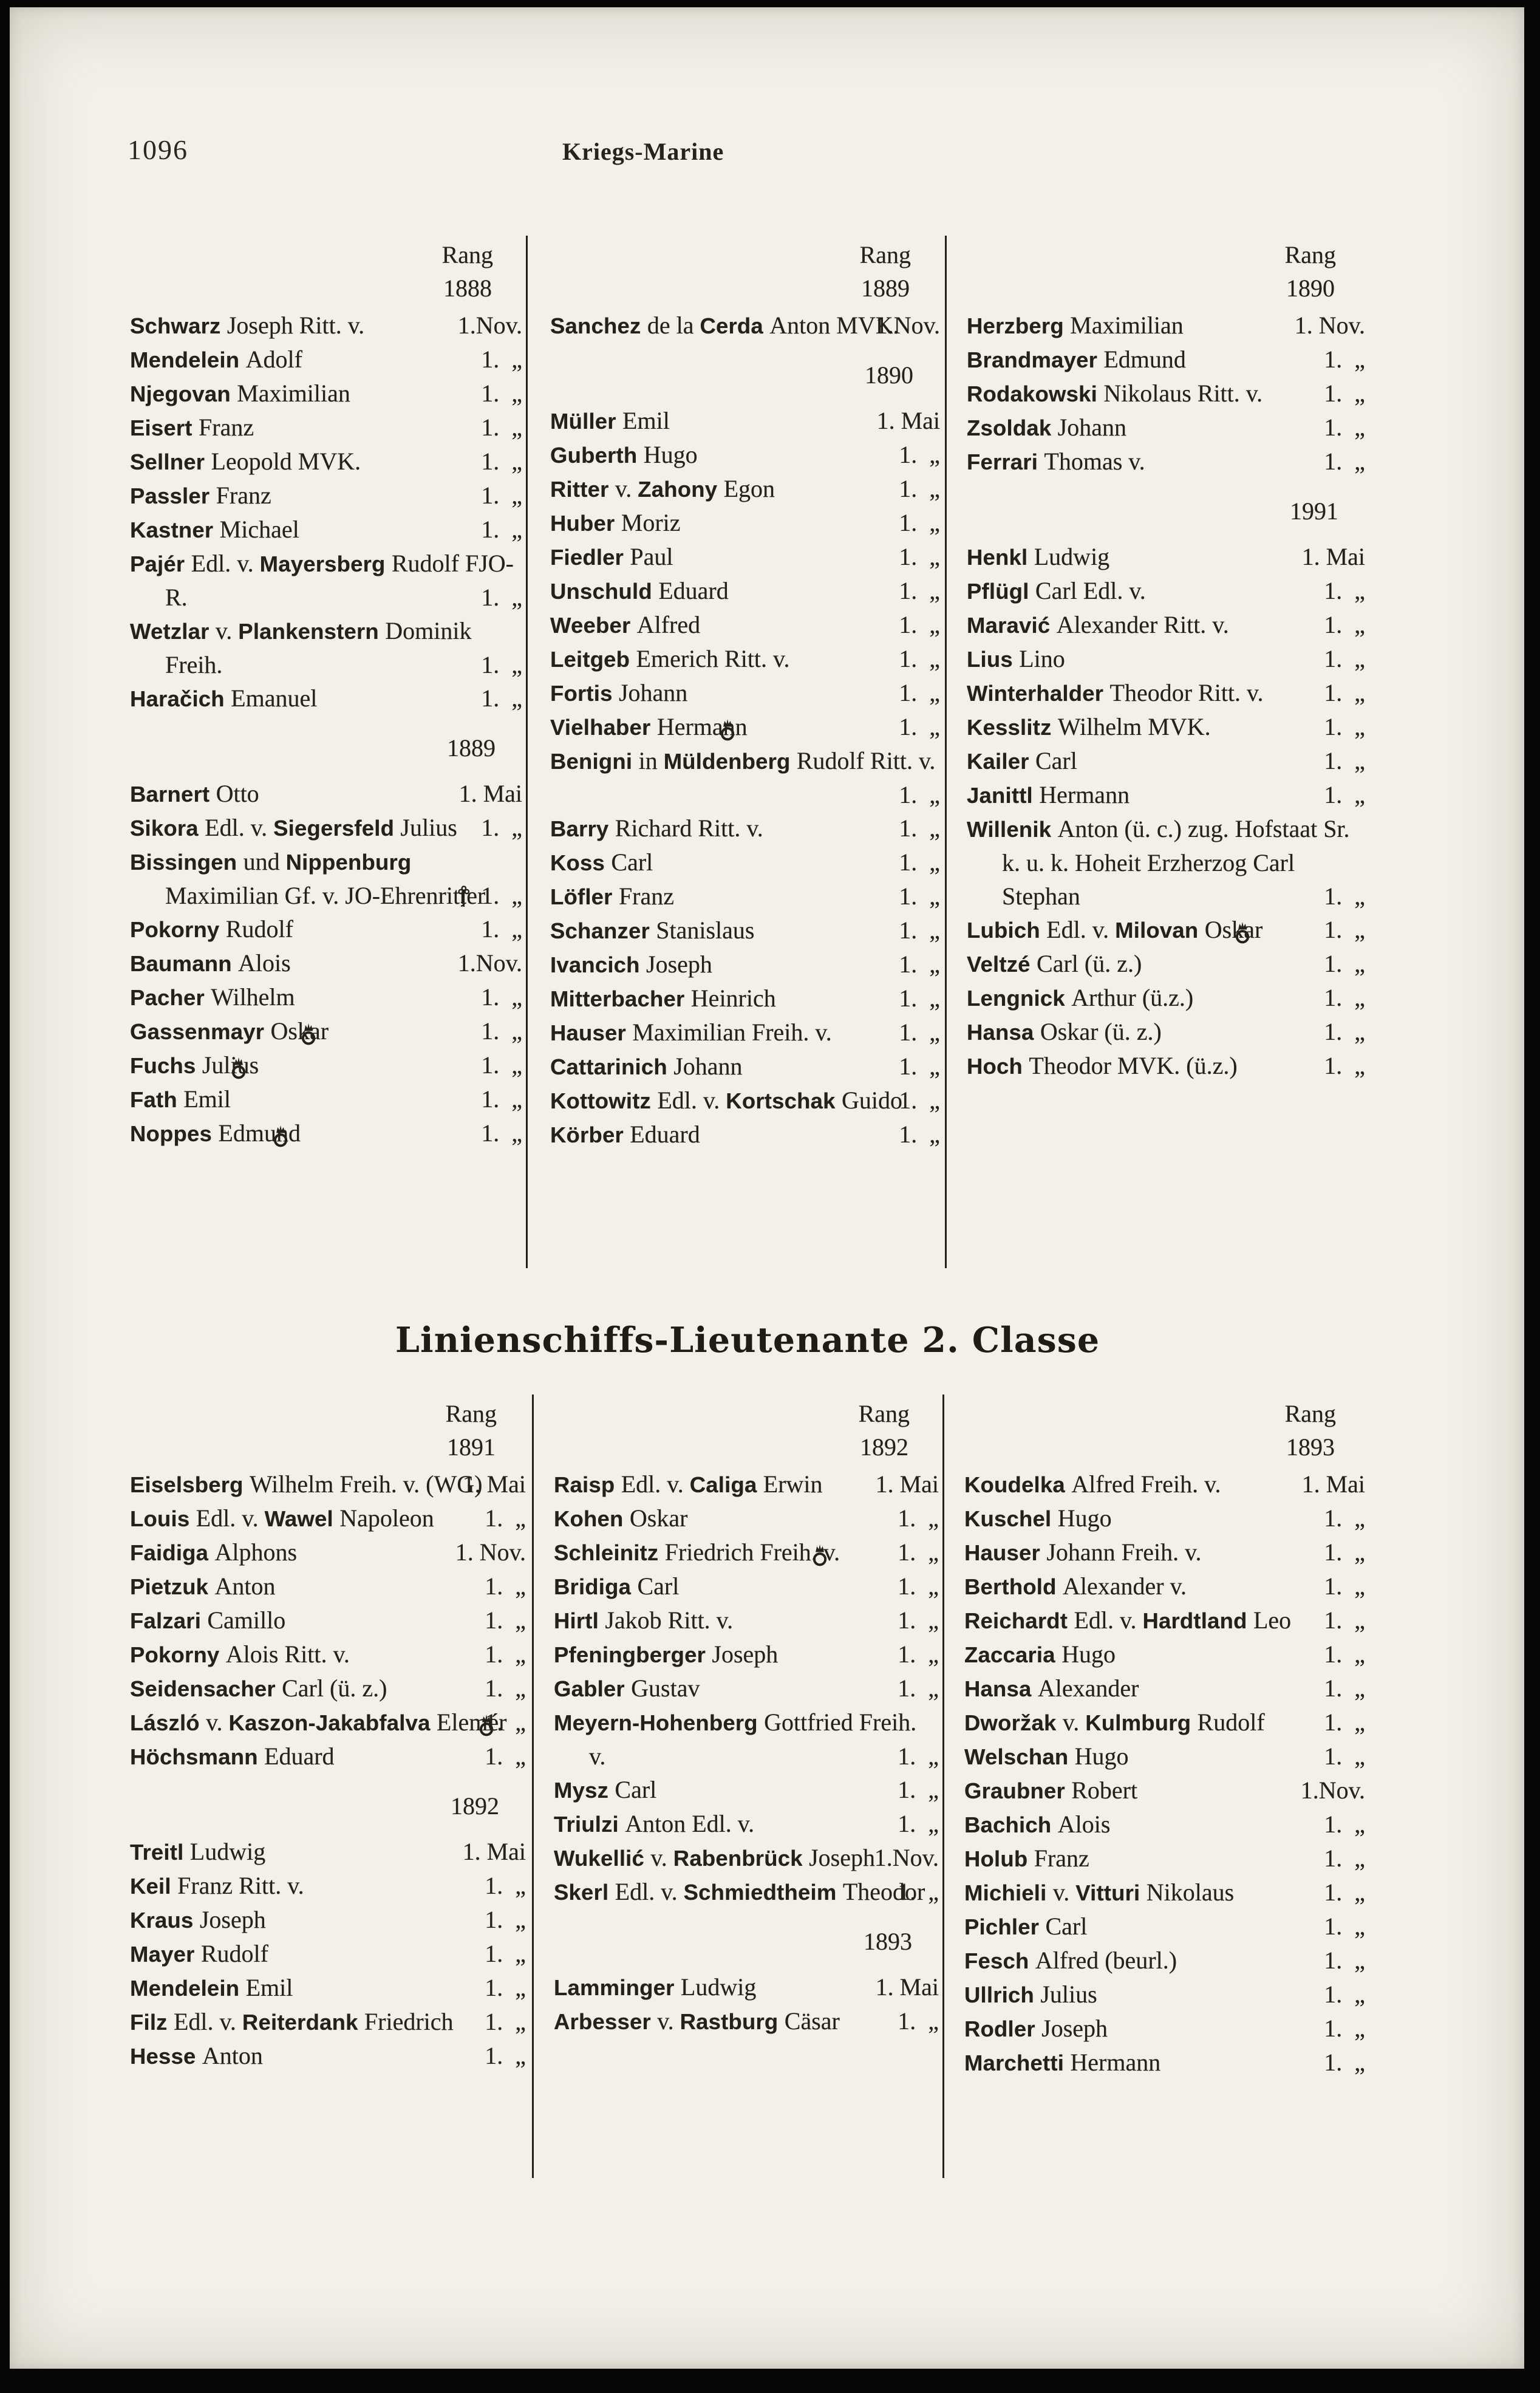  I want to click on entry-surname: Hirtl, so click(579, 1620).